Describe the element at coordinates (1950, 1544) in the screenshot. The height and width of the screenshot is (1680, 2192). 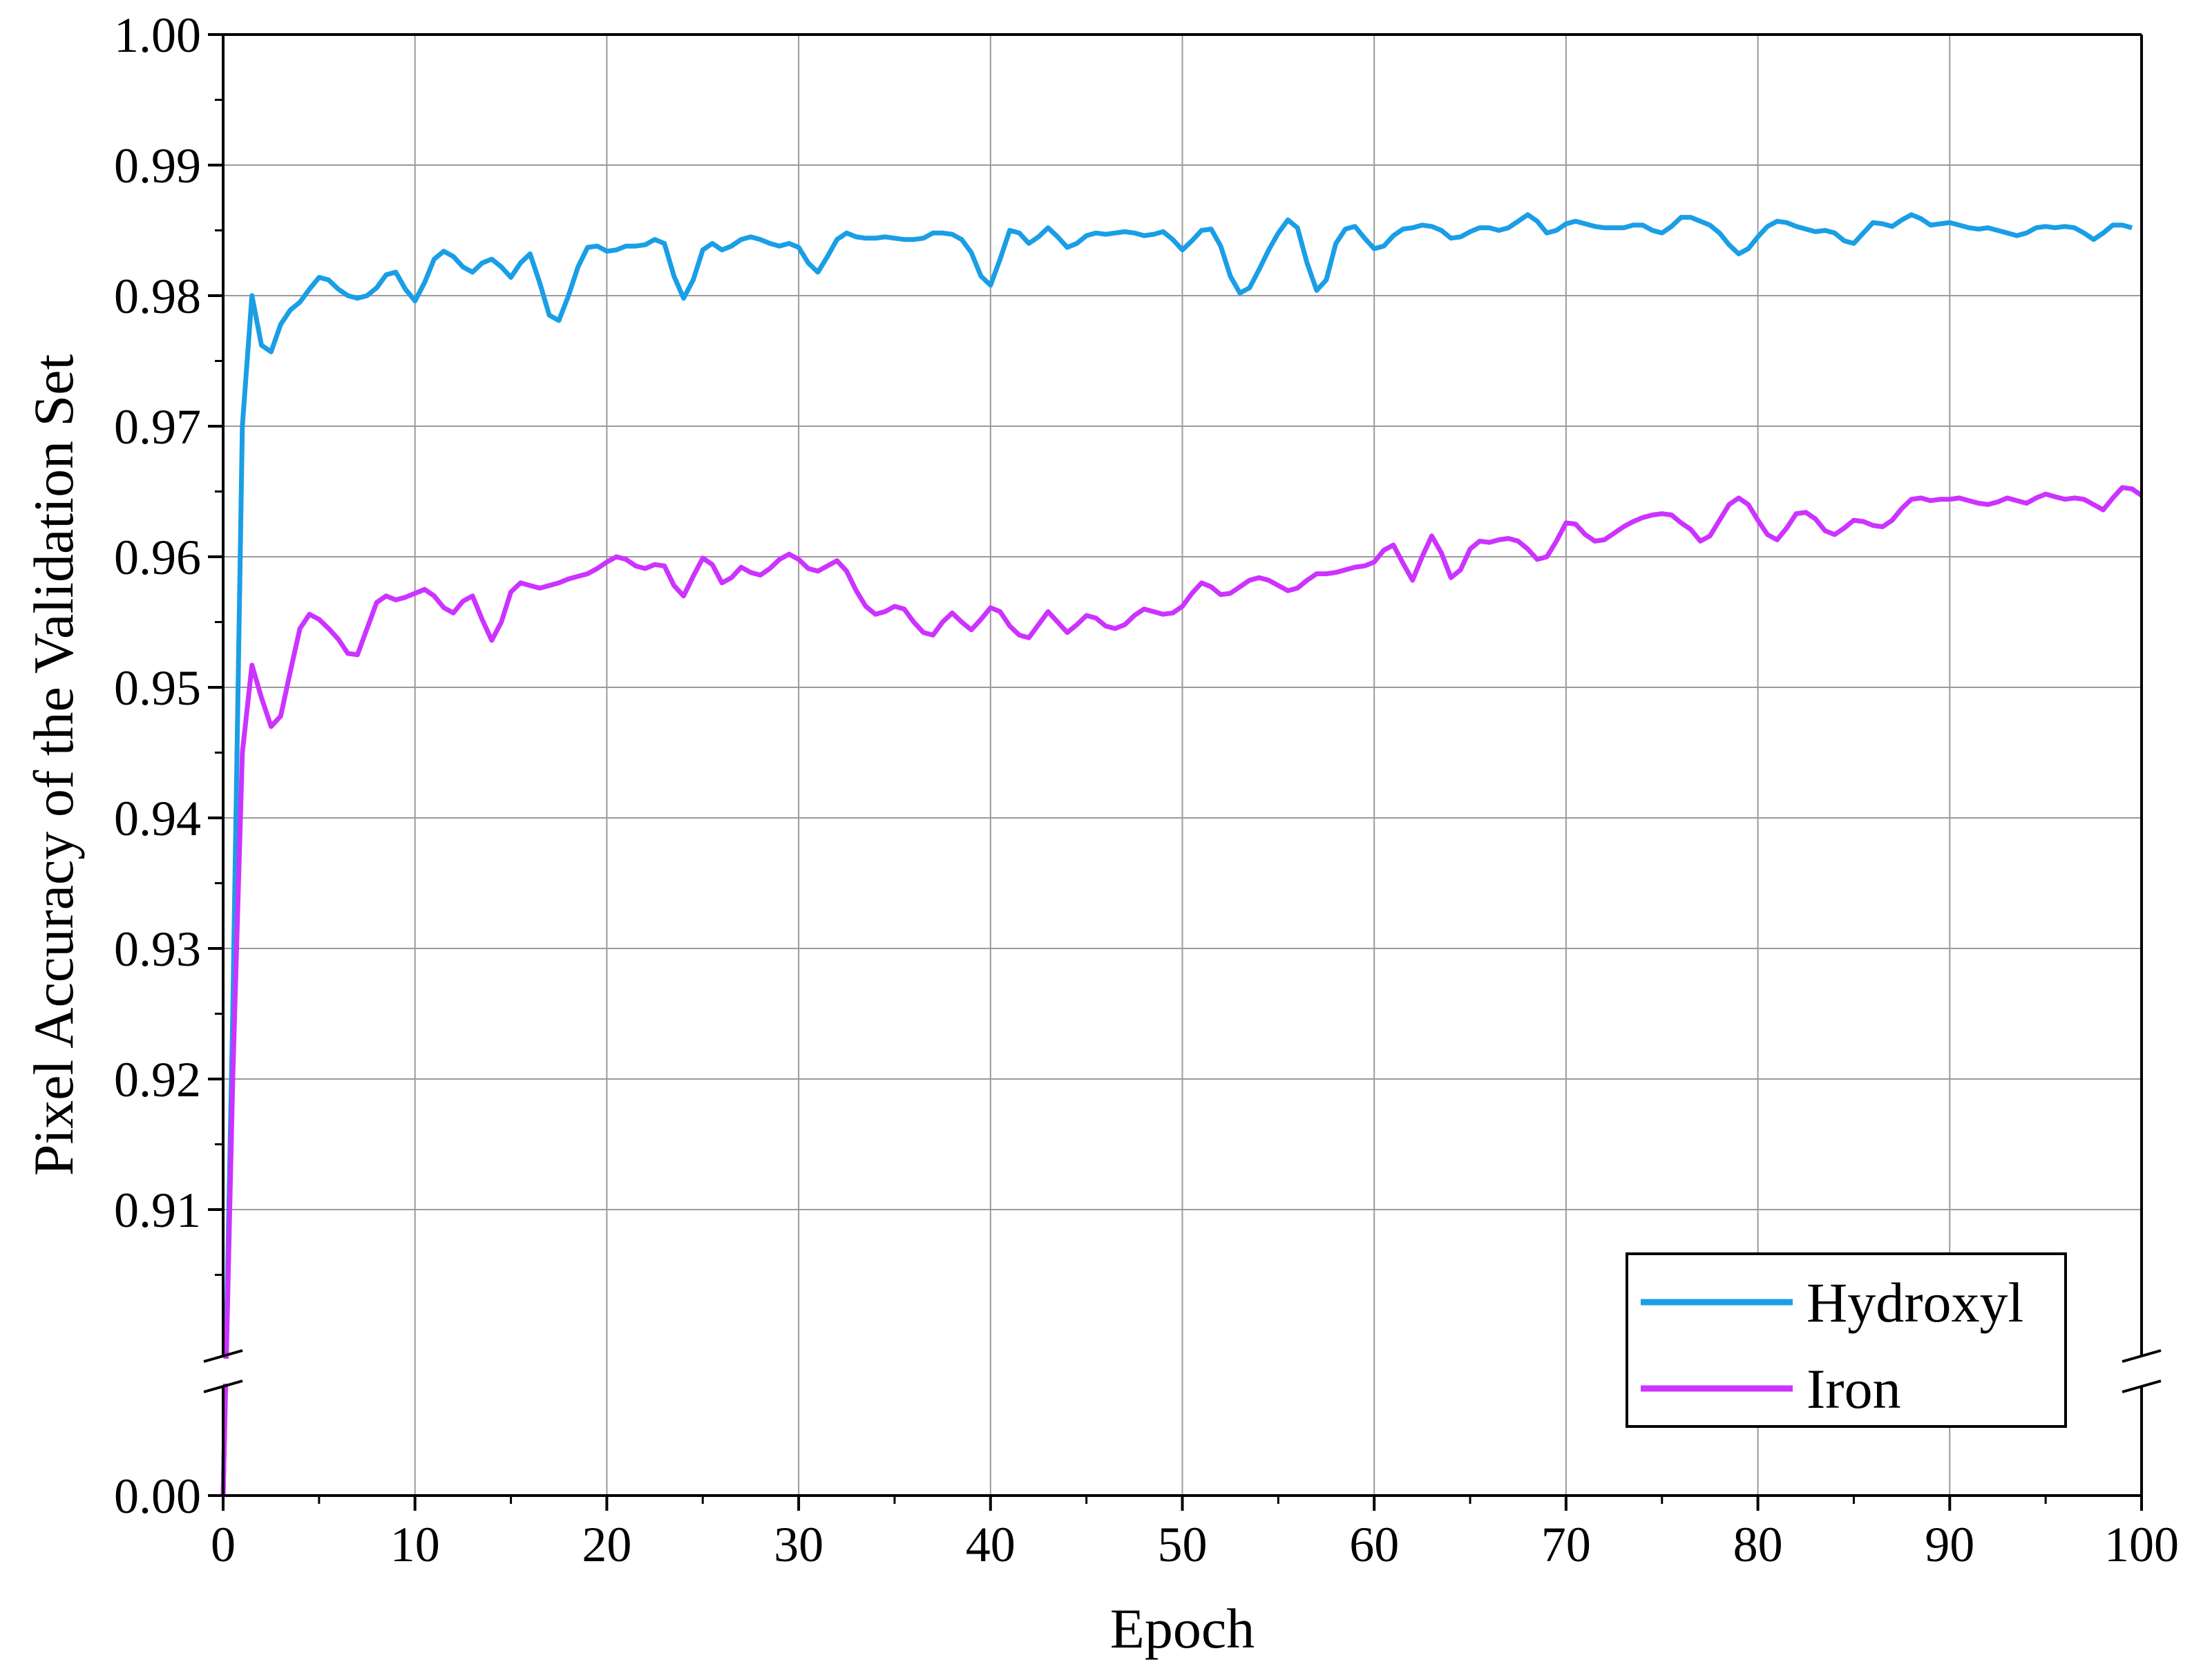
I see `x-tick-label: 90` at that location.